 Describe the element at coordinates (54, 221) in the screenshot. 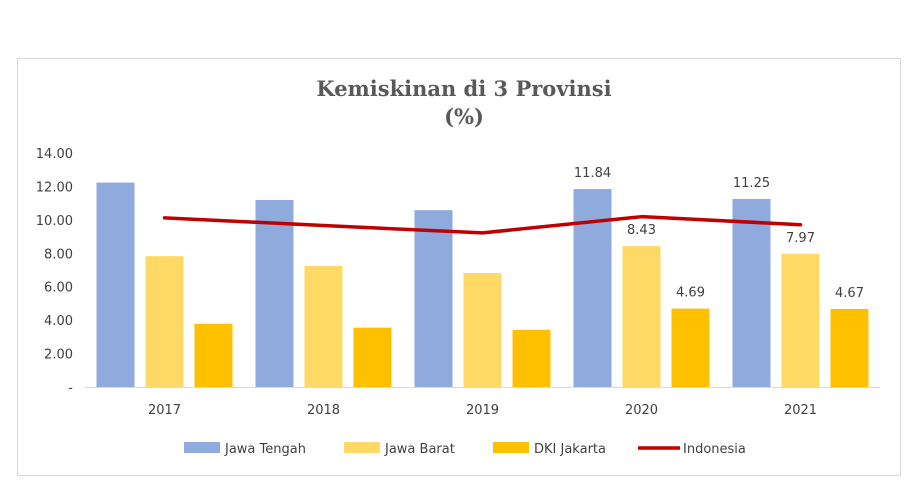

I see `y-tick-label: 10.00` at that location.